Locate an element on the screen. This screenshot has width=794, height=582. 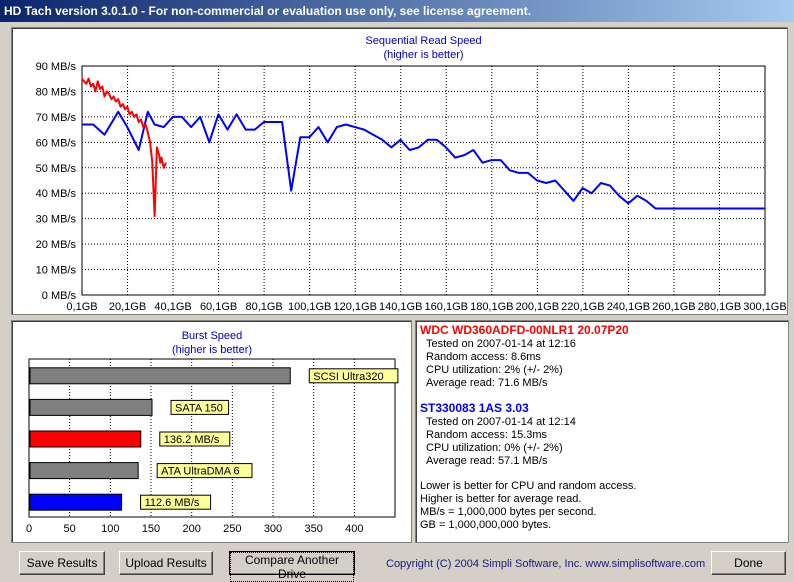
note-line: MB/s = 1,000,000 bytes per second. is located at coordinates (508, 512).